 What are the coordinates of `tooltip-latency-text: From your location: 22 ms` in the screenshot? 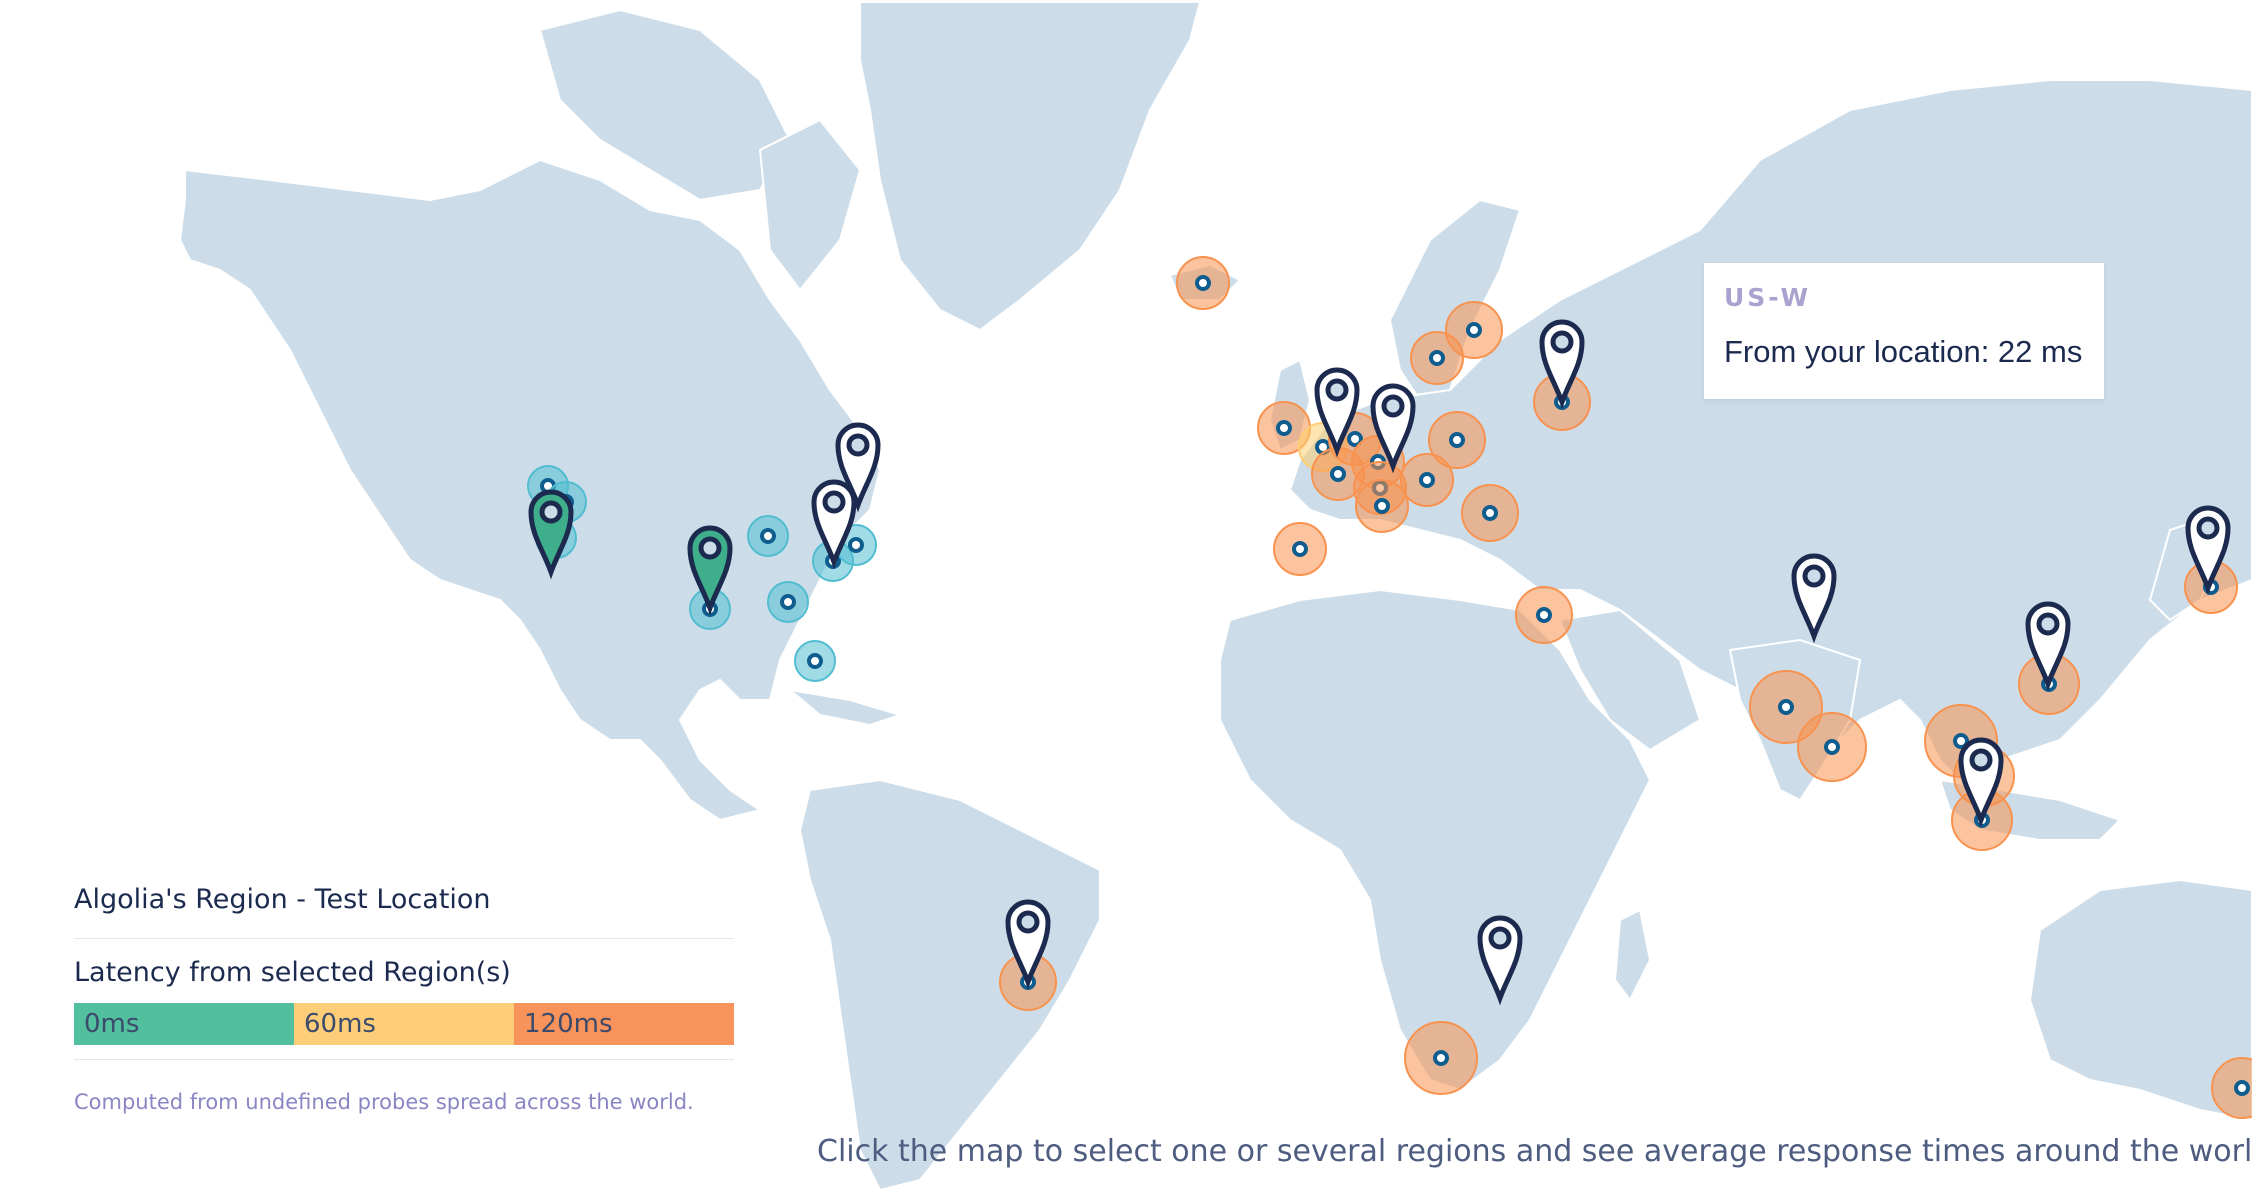 It's located at (1903, 351).